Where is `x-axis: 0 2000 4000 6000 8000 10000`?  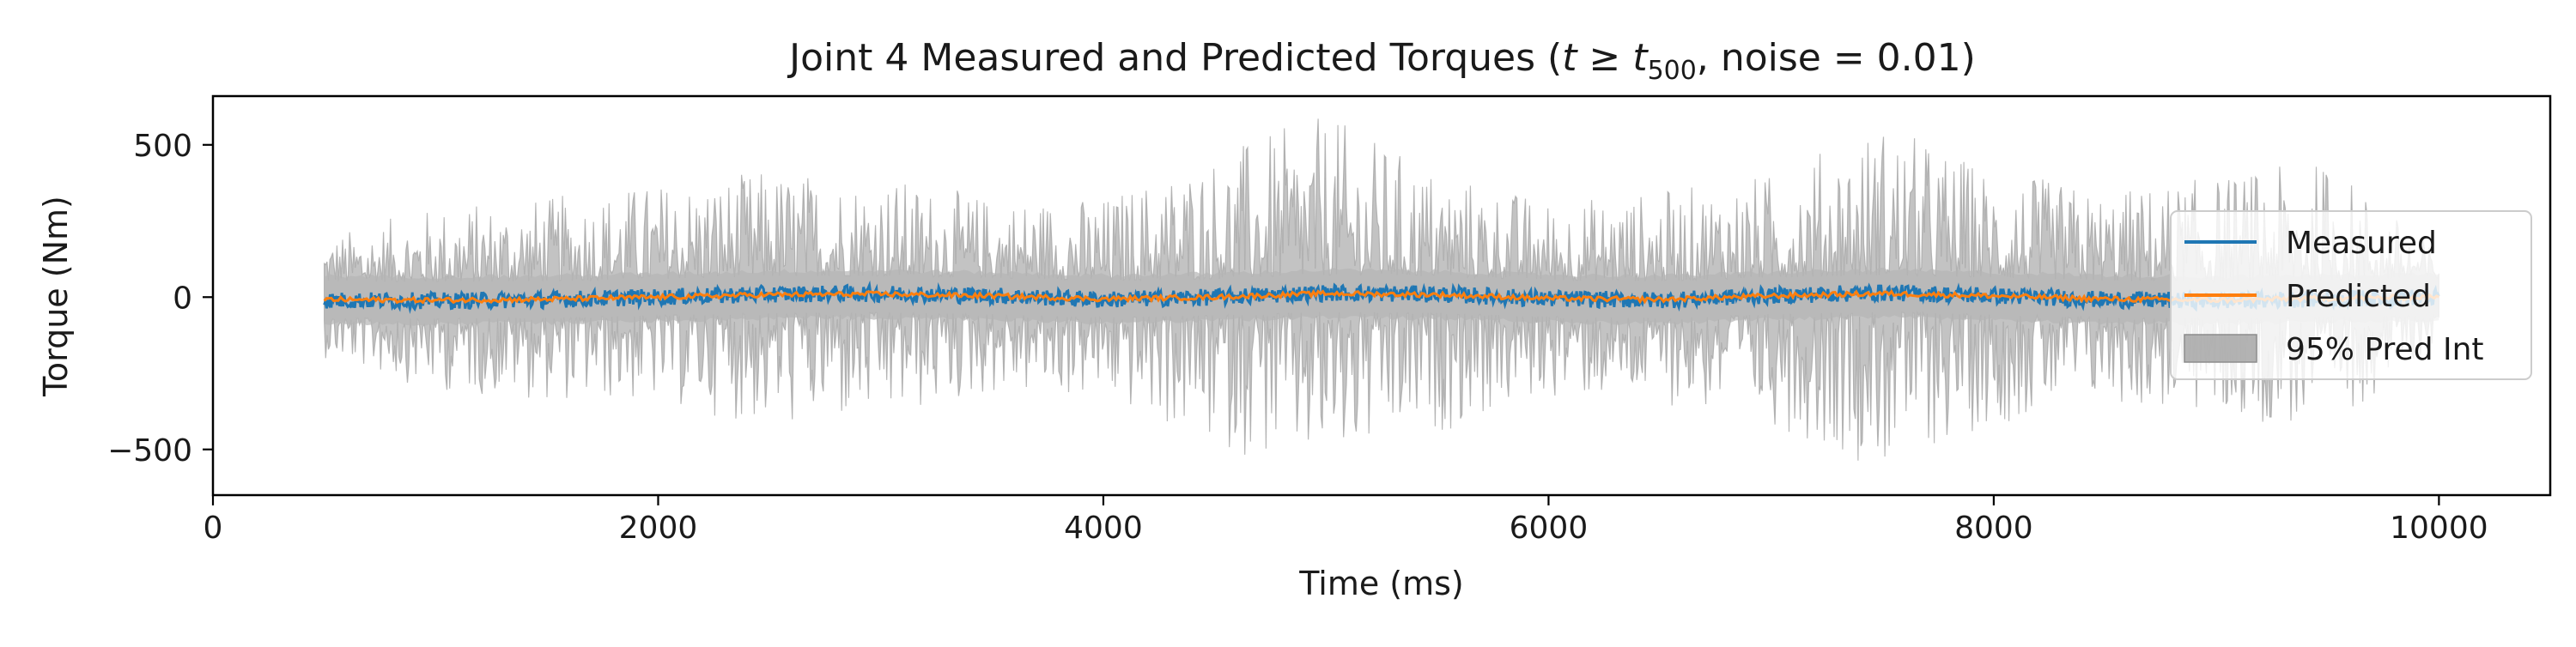 x-axis: 0 2000 4000 6000 8000 10000 is located at coordinates (1346, 520).